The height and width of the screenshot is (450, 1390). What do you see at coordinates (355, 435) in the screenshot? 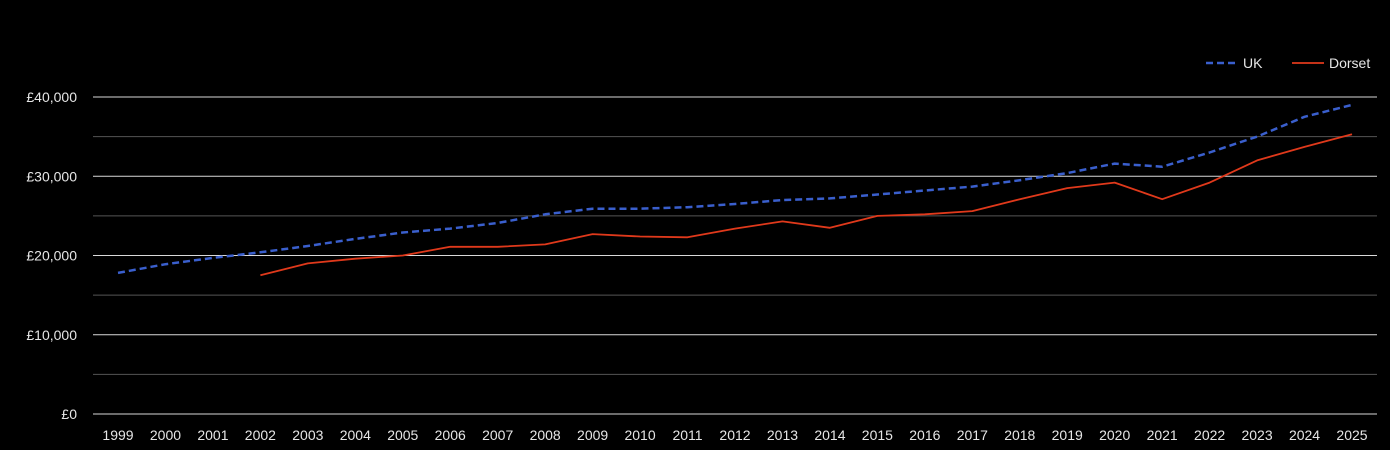
I see `x-tick-label: 2004` at bounding box center [355, 435].